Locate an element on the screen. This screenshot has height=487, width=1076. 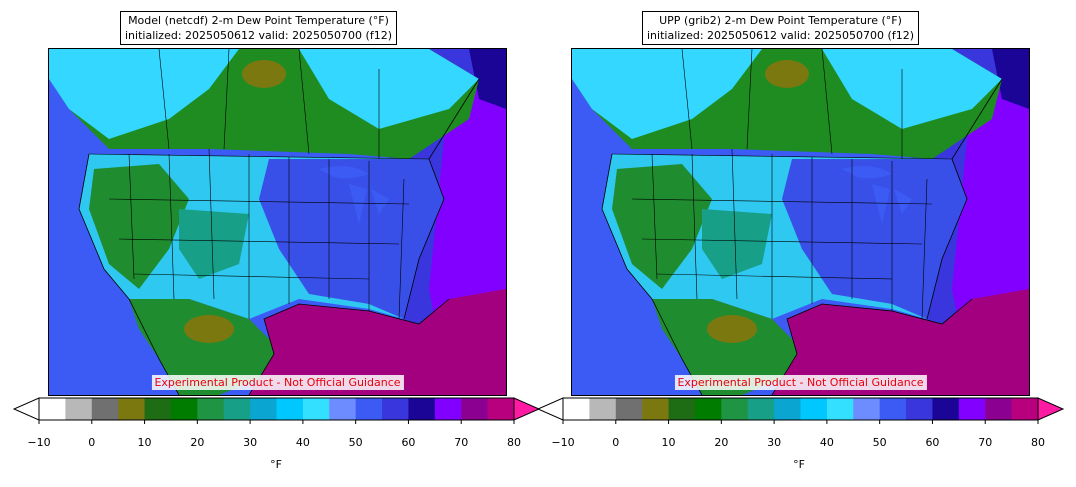
canada-west-cyan is located at coordinates (144, 94).